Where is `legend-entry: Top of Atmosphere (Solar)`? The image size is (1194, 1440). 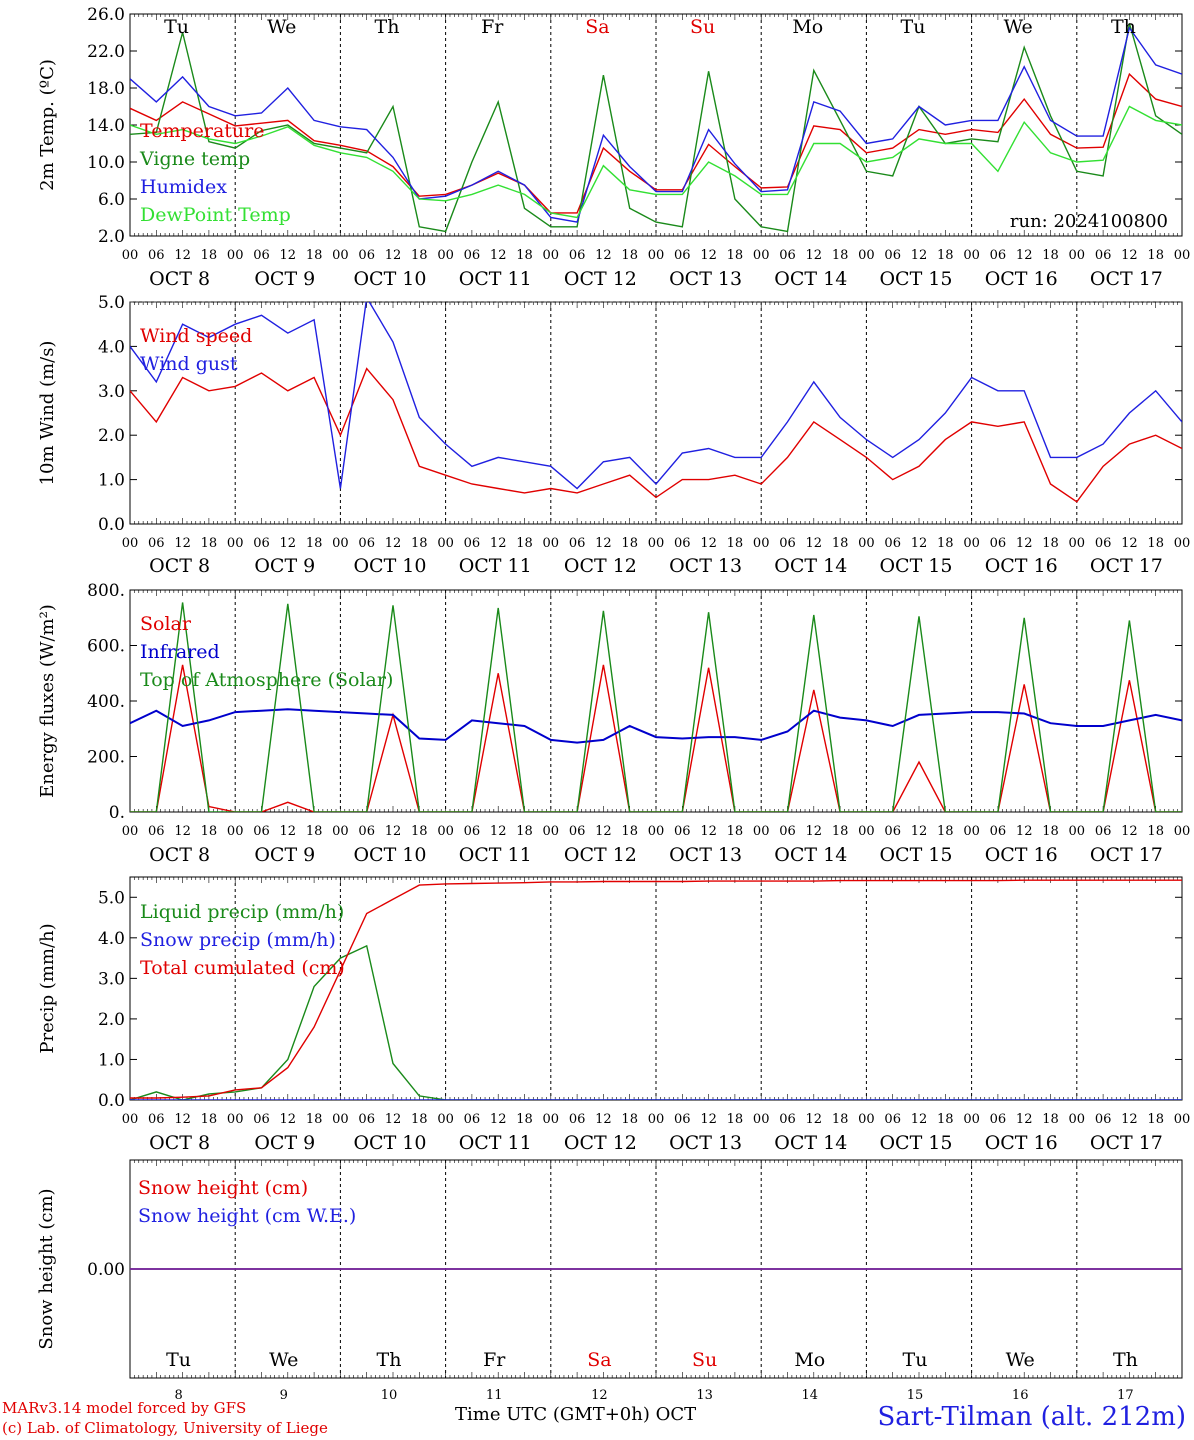
legend-entry: Top of Atmosphere (Solar) is located at coordinates (266, 680).